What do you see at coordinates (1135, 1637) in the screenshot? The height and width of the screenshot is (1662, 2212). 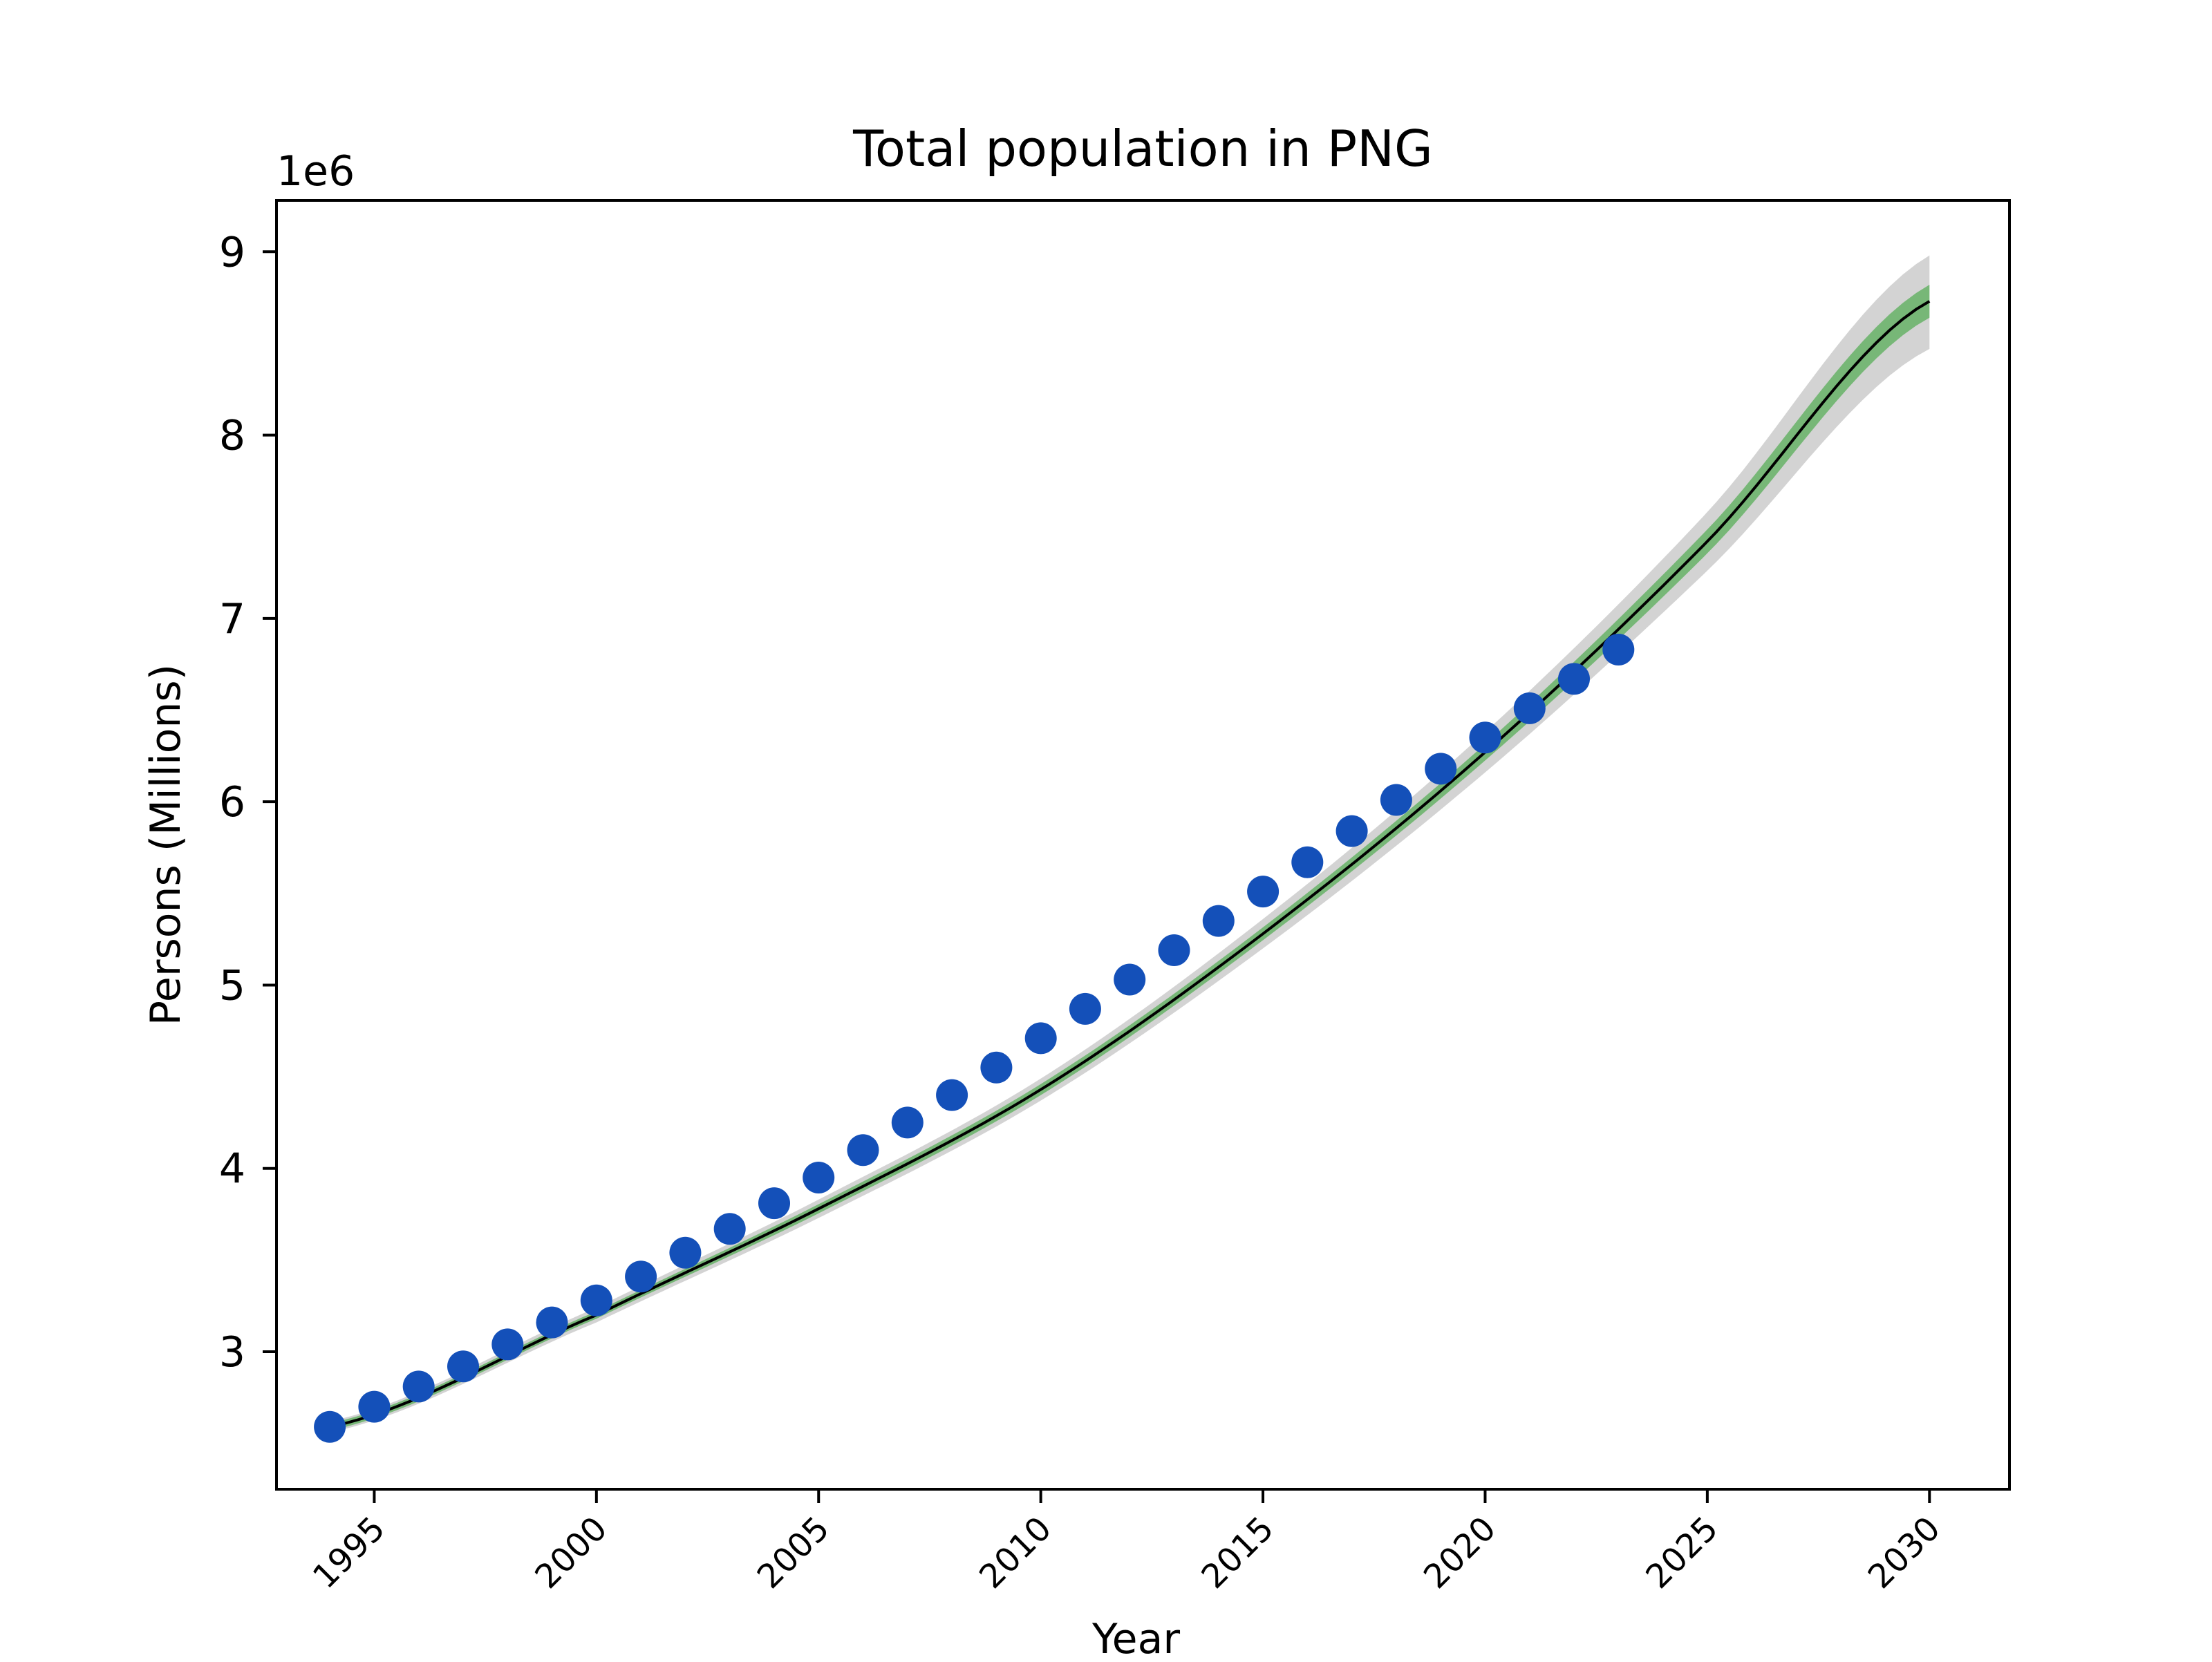 I see `x-axis-label: Year` at bounding box center [1135, 1637].